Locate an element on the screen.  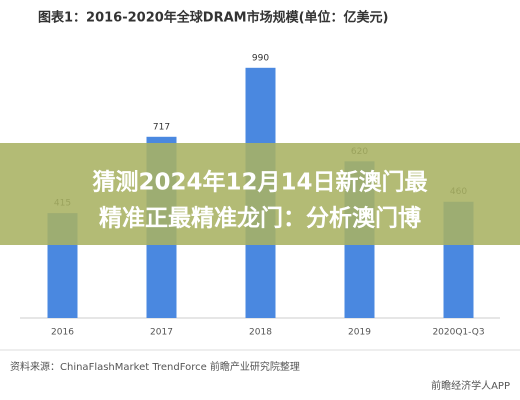
x-tick-label: 2018 is located at coordinates (260, 333).